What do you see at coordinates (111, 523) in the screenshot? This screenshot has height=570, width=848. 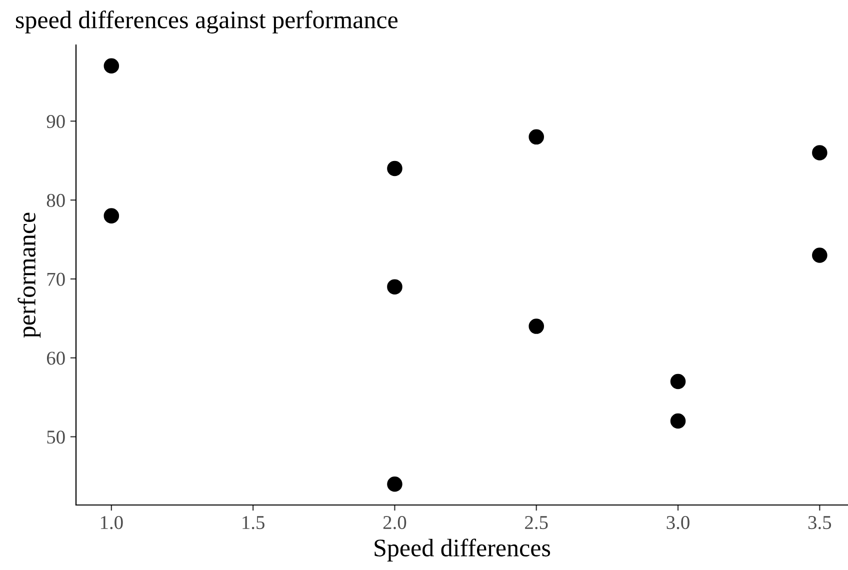 I see `x-tick-label: 1.0` at bounding box center [111, 523].